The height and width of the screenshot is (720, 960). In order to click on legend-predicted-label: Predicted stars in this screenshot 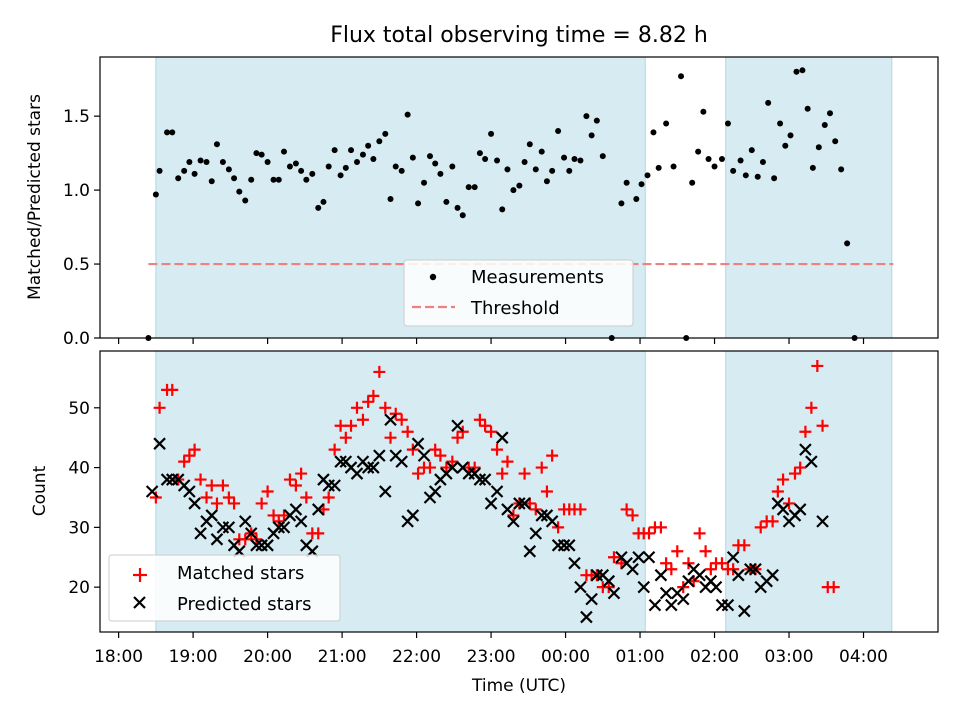, I will do `click(244, 604)`.